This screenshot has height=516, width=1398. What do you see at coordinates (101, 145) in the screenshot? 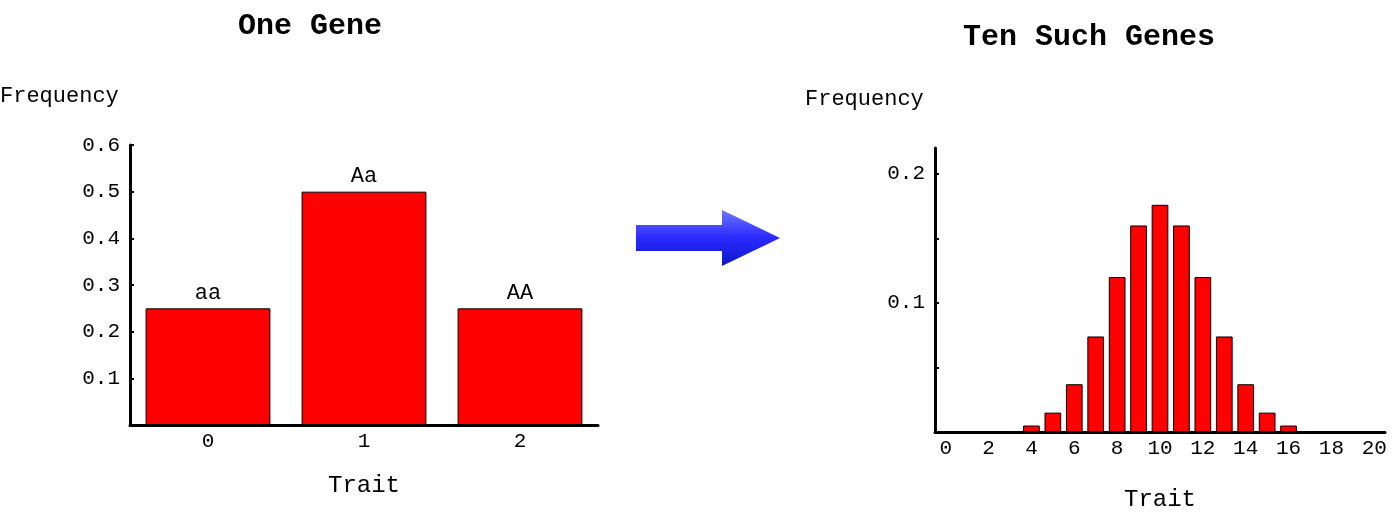
I see `y-tick-label: 0.6` at bounding box center [101, 145].